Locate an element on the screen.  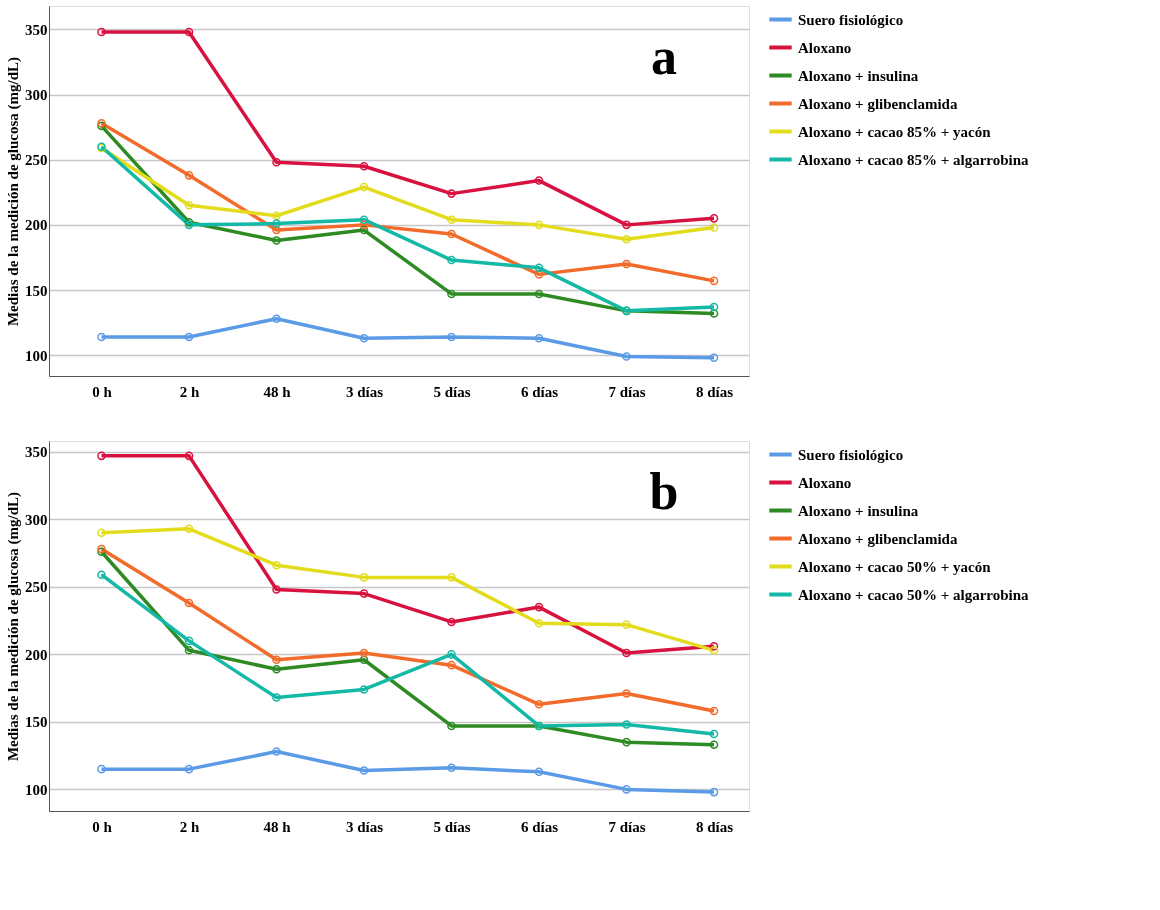
legend-label: Aloxano + cacao 85% + yacón is located at coordinates (895, 131).